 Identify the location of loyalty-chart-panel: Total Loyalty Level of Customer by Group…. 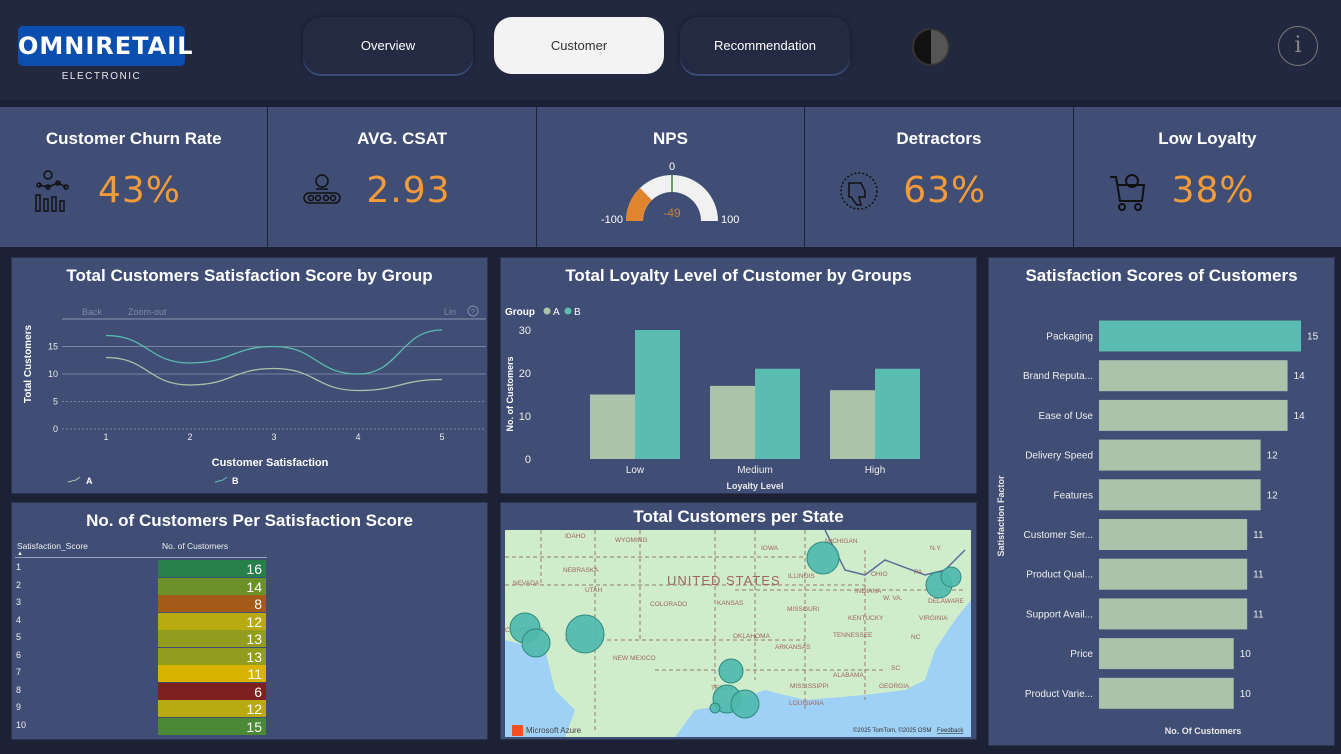
(738, 375).